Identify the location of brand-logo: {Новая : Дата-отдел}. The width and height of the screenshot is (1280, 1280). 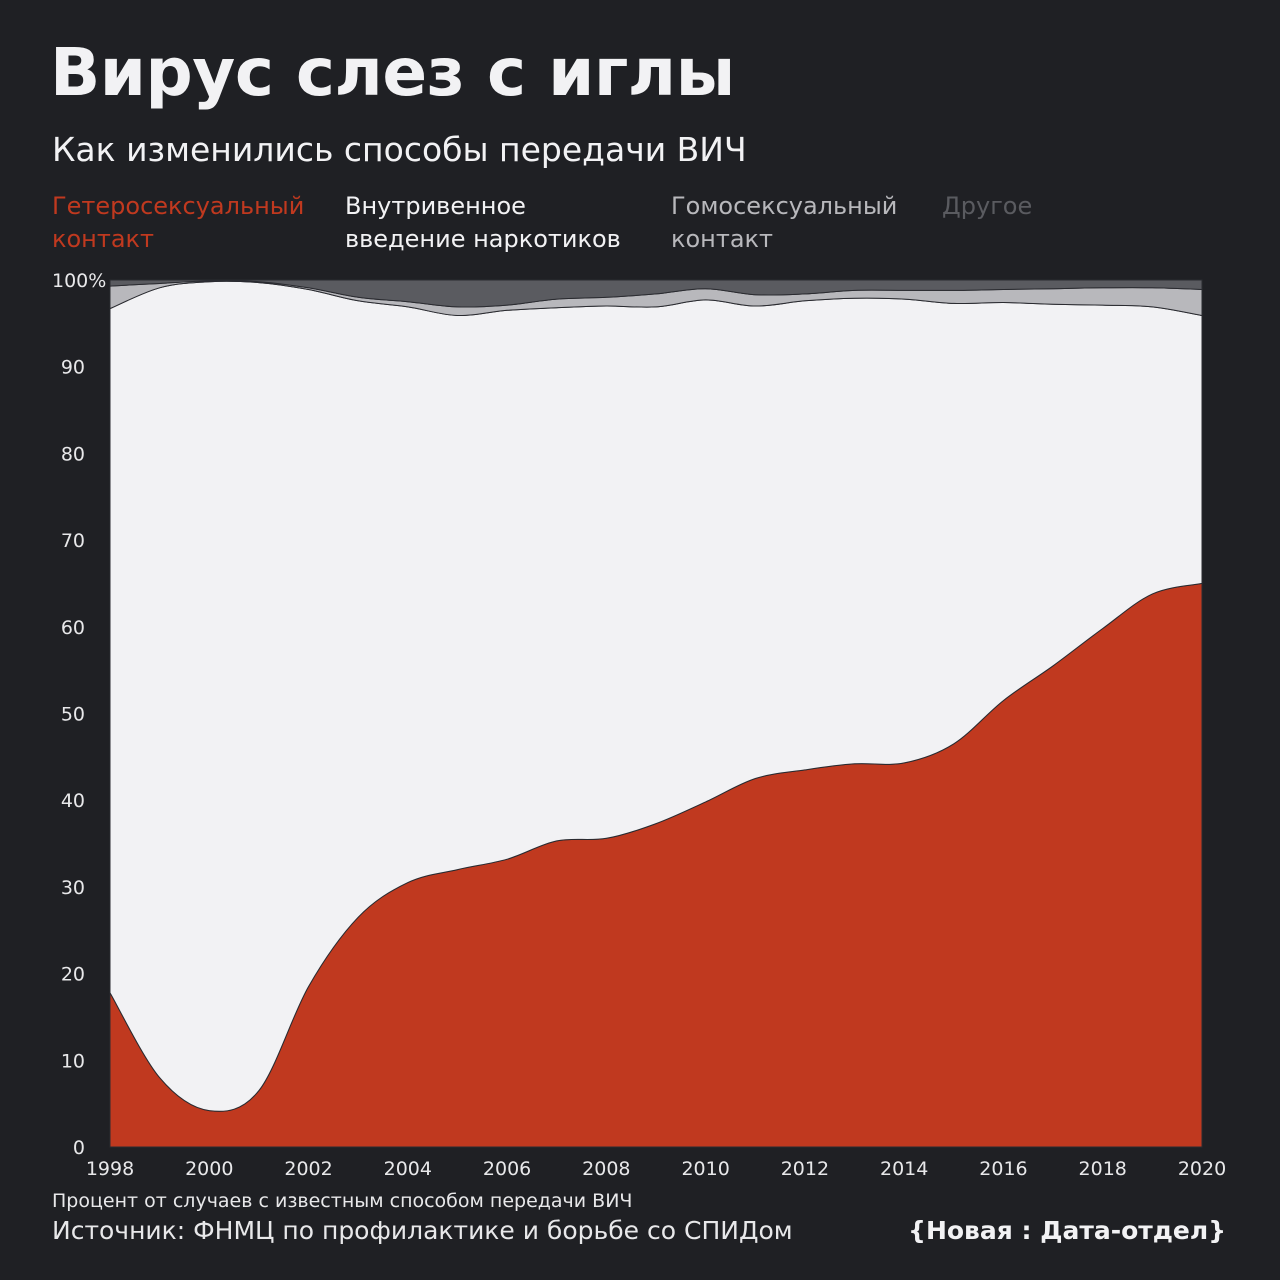
(1067, 1230).